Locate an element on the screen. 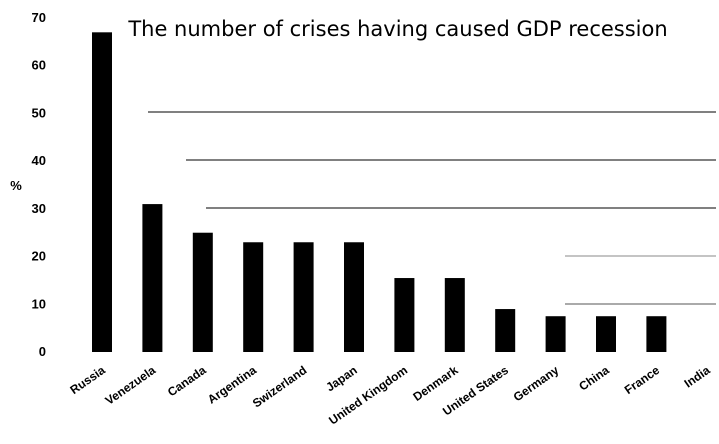 This screenshot has height=444, width=719. y-tick-labels: 0 10 20 30 40 50 60 70 is located at coordinates (39, 184).